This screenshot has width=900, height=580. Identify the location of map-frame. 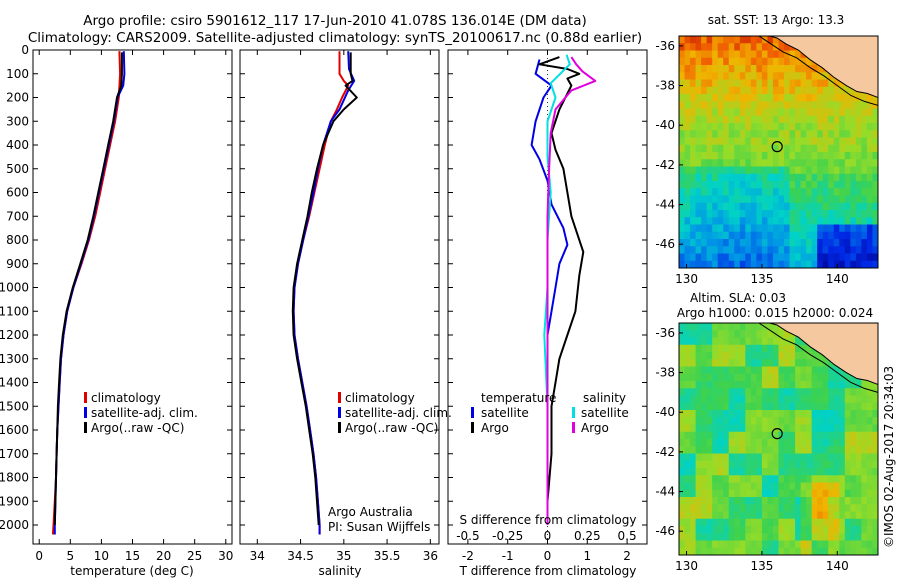
(778, 152).